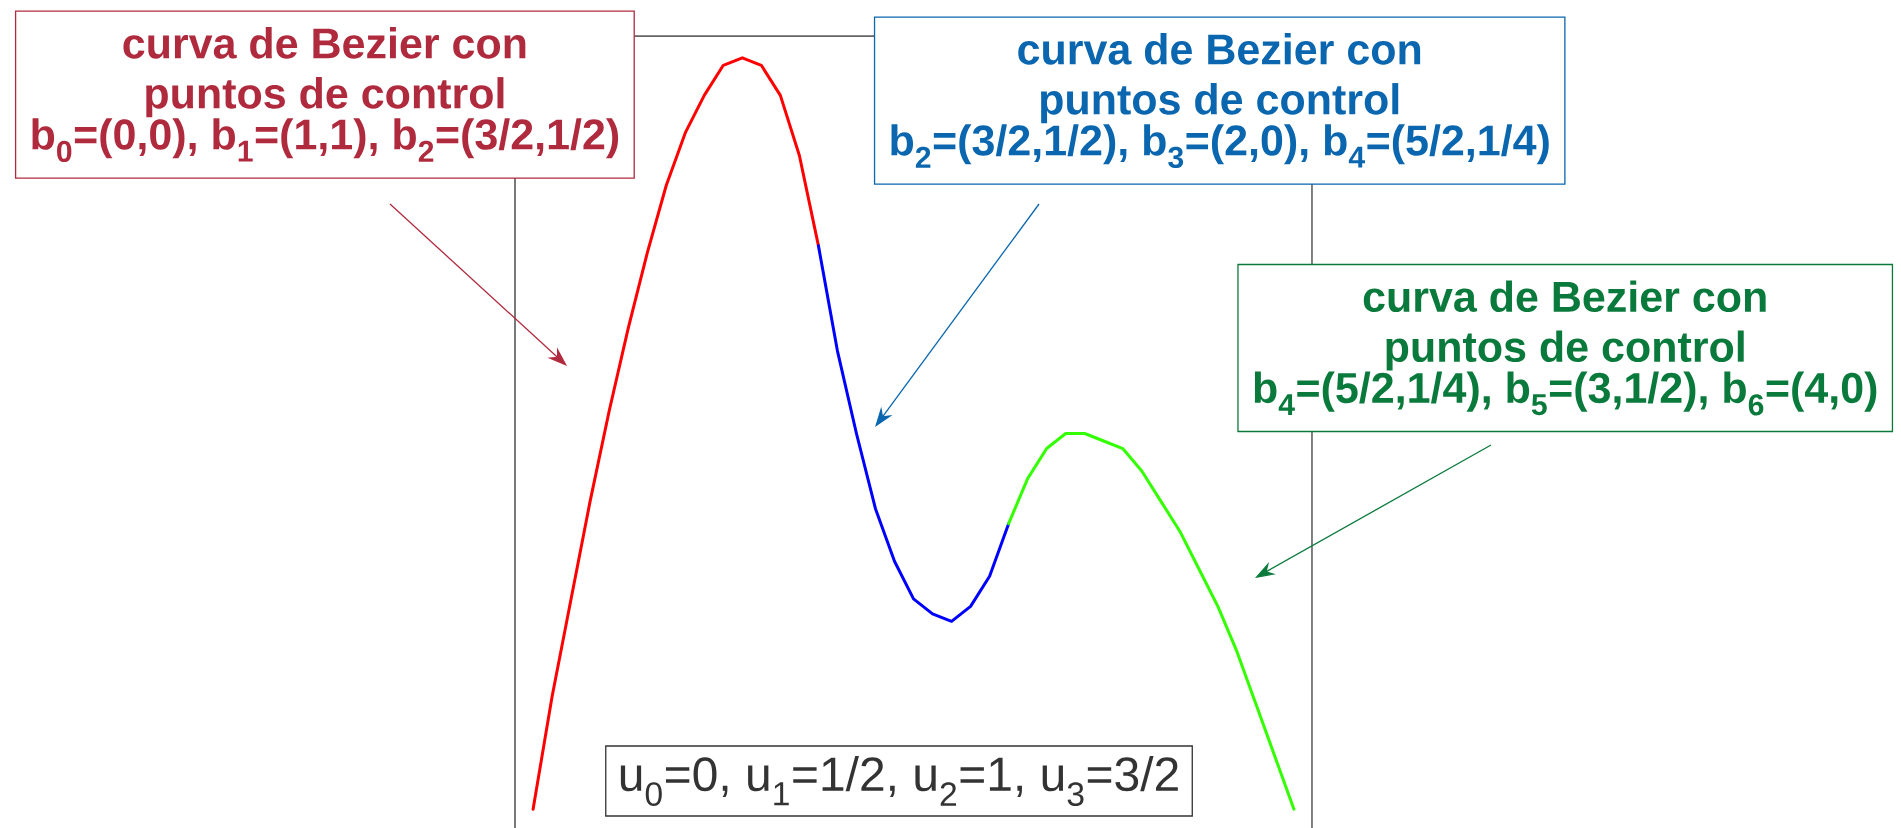  Describe the element at coordinates (1564, 325) in the screenshot. I see `text: curva de Bezier con puntos de control` at that location.